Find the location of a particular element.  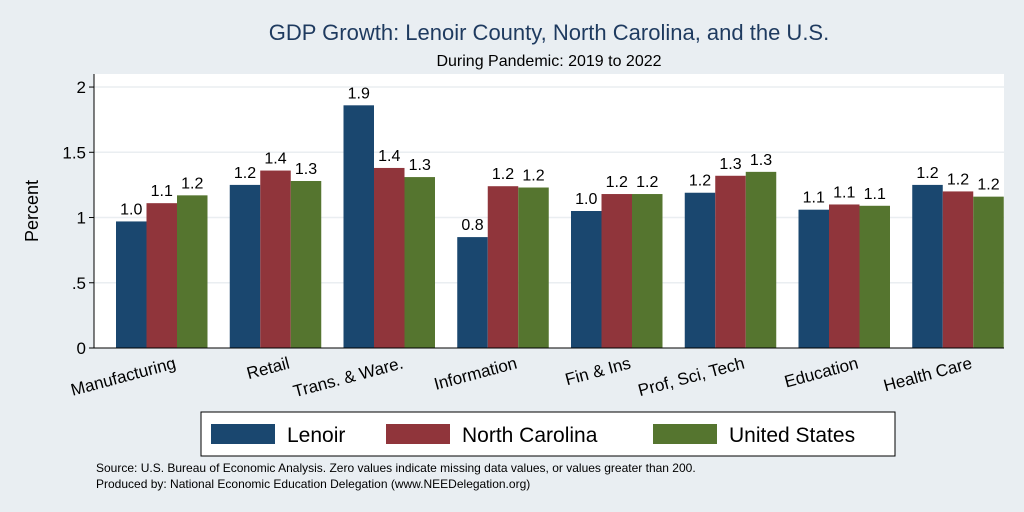

legend-label: Lenoir is located at coordinates (316, 435).